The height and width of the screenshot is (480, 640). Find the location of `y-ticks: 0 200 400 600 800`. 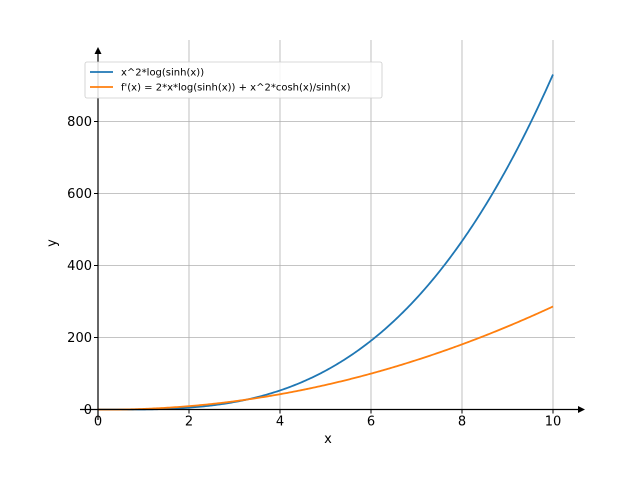

y-ticks: 0 200 400 600 800 is located at coordinates (82, 266).